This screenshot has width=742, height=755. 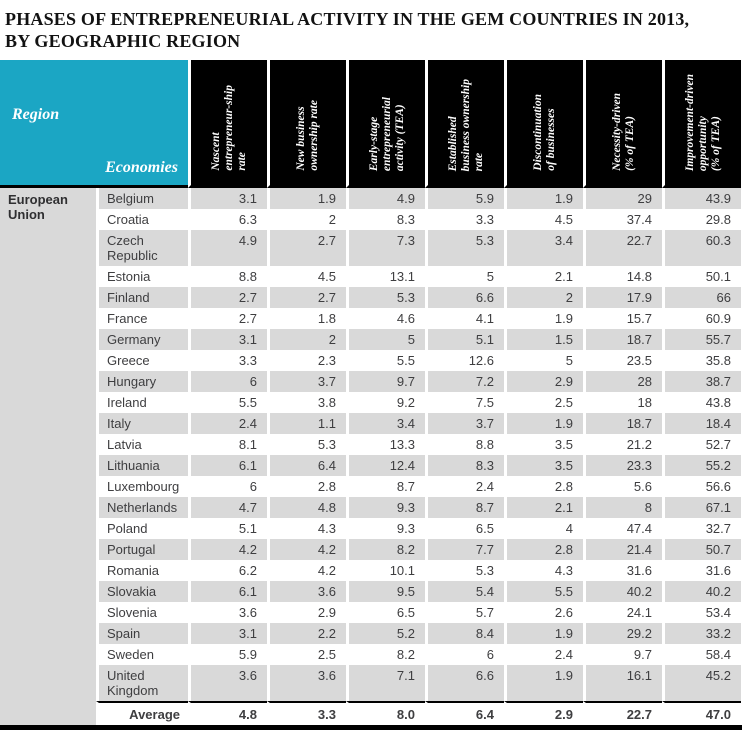 What do you see at coordinates (464, 124) in the screenshot?
I see `column-header-established-rate: Established business ownership rate` at bounding box center [464, 124].